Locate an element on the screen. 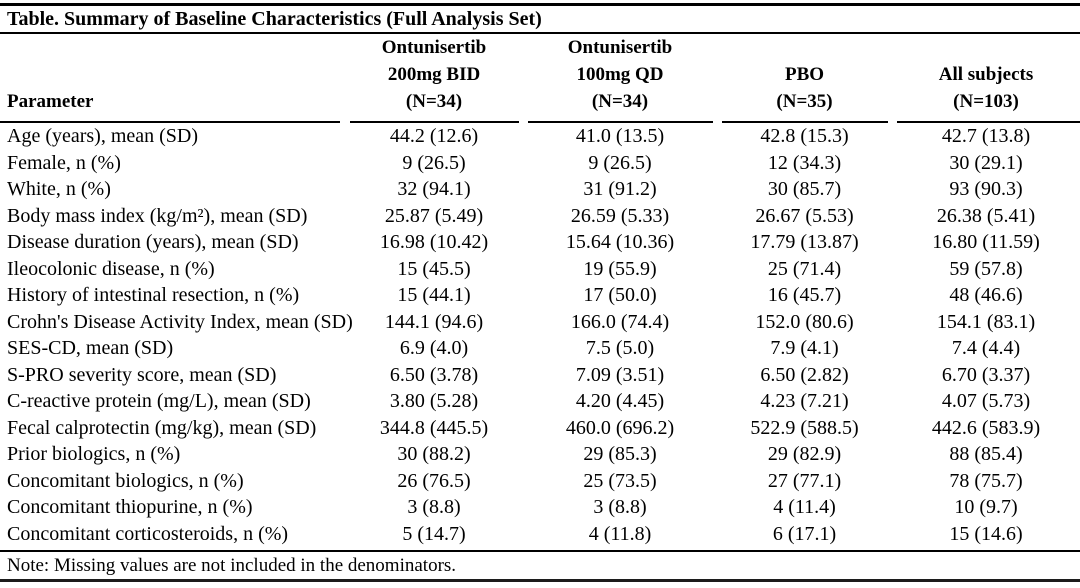 The width and height of the screenshot is (1080, 588). value-cell-ontunisertib-100mg-qd: 460.0 (696.2) is located at coordinates (620, 427).